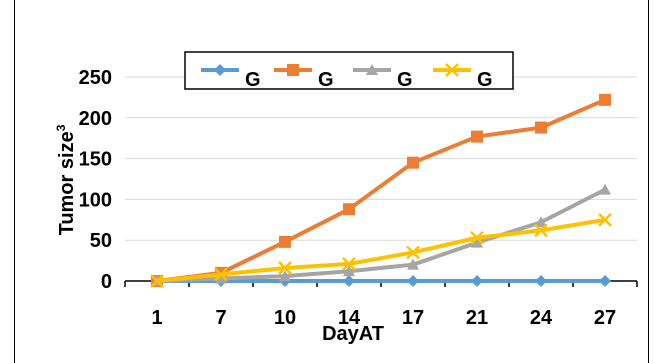  I want to click on y-axis-title-superscript: 3, so click(61, 127).